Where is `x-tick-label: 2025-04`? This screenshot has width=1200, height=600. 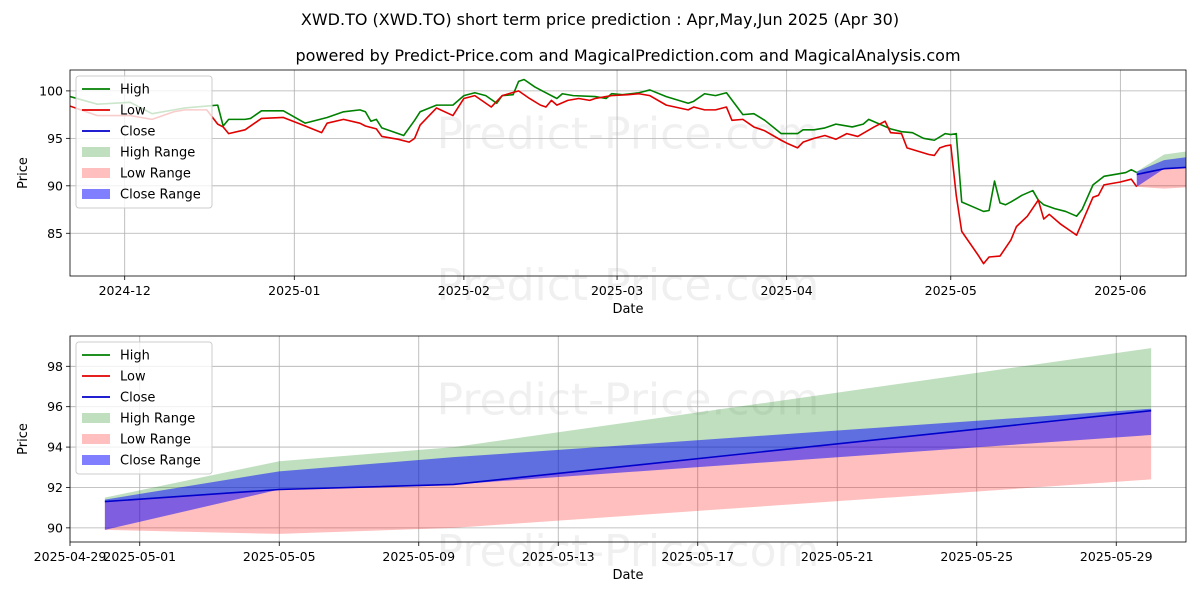 x-tick-label: 2025-04 is located at coordinates (787, 290).